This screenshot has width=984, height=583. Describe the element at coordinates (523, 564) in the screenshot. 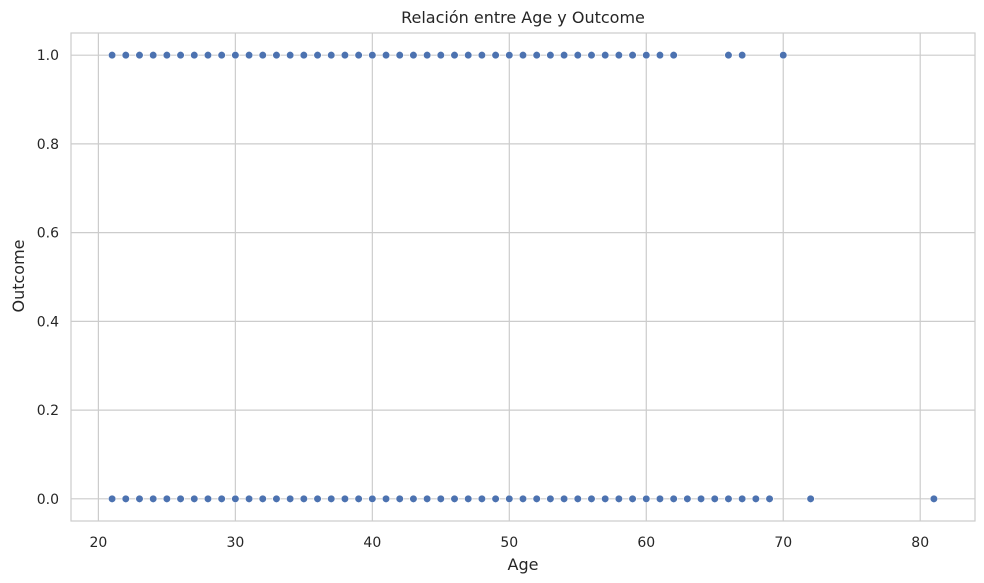

I see `x-axis-label: Age` at that location.